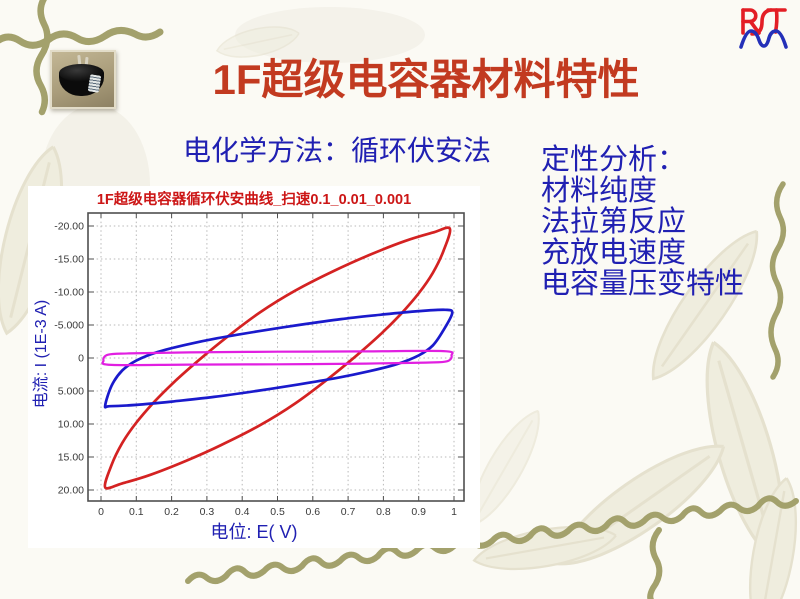 This screenshot has width=800, height=599. What do you see at coordinates (71, 425) in the screenshot?
I see `y-tick-label: 10.00` at bounding box center [71, 425].